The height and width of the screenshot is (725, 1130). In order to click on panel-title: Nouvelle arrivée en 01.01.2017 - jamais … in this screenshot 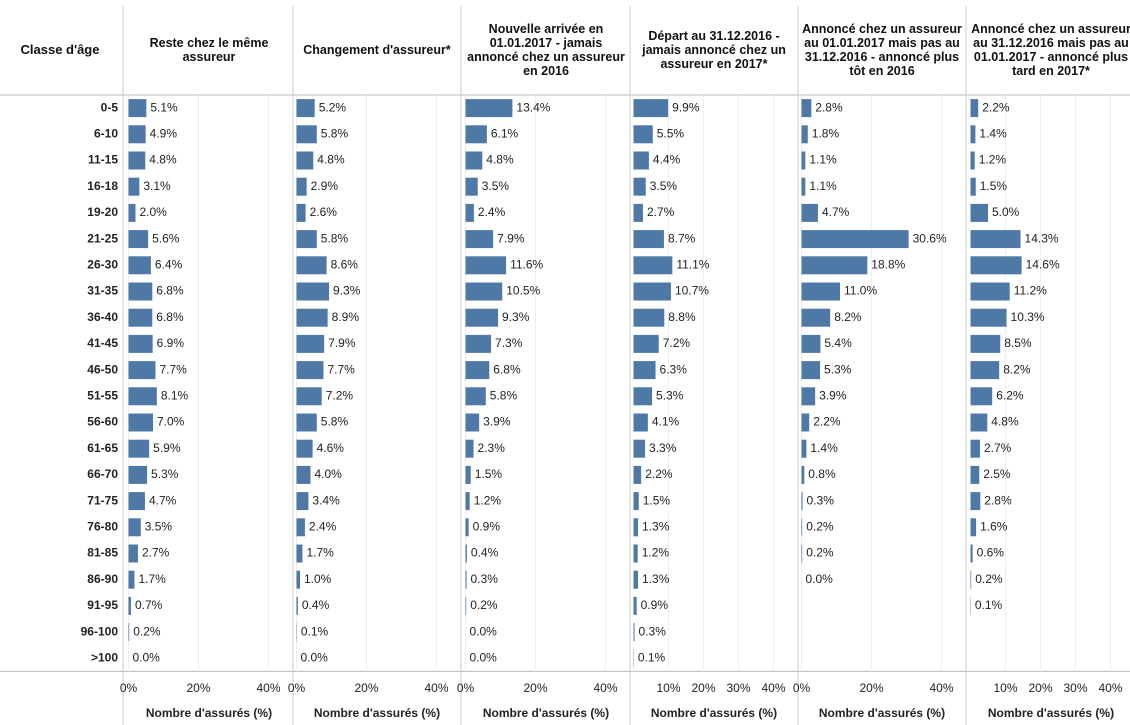, I will do `click(546, 50)`.